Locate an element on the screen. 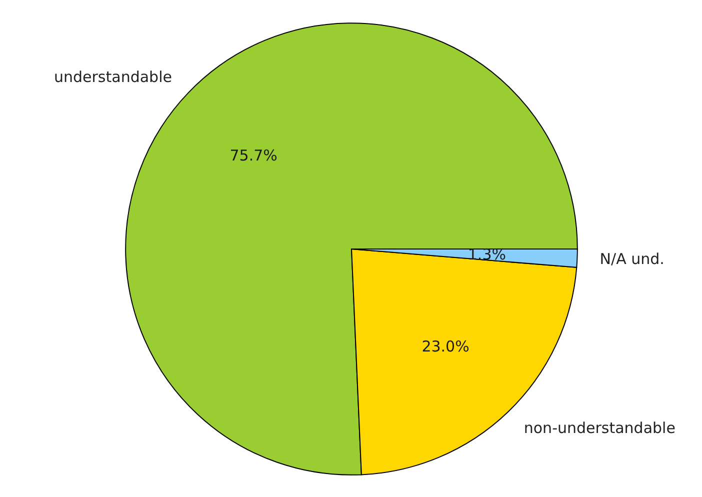 This screenshot has height=497, width=702. slice-label: N/A und. is located at coordinates (632, 259).